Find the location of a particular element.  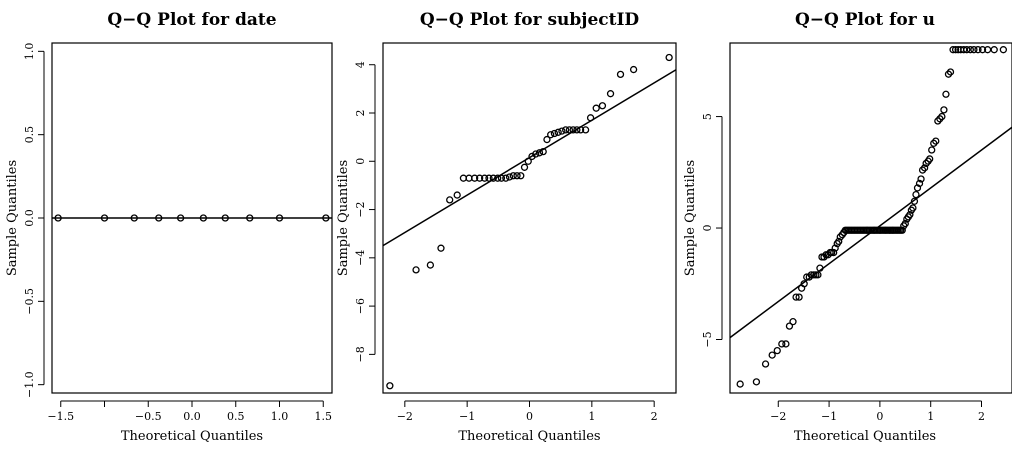

chart-title: Q−Q Plot for u is located at coordinates (865, 20).